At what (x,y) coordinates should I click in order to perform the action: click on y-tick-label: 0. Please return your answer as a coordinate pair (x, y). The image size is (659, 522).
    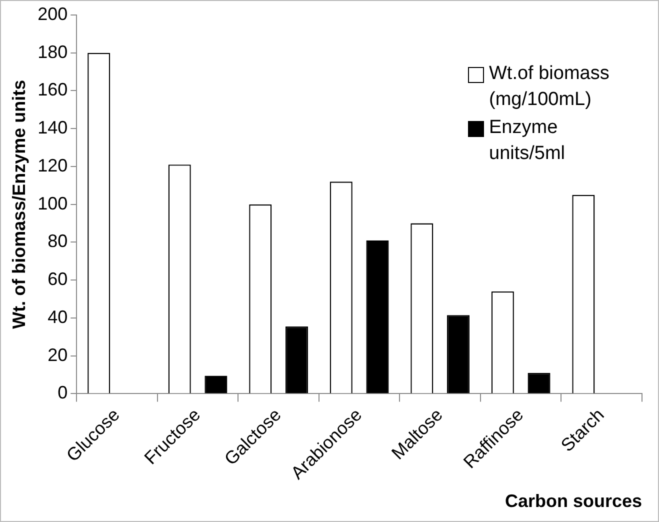
    Looking at the image, I should click on (63, 392).